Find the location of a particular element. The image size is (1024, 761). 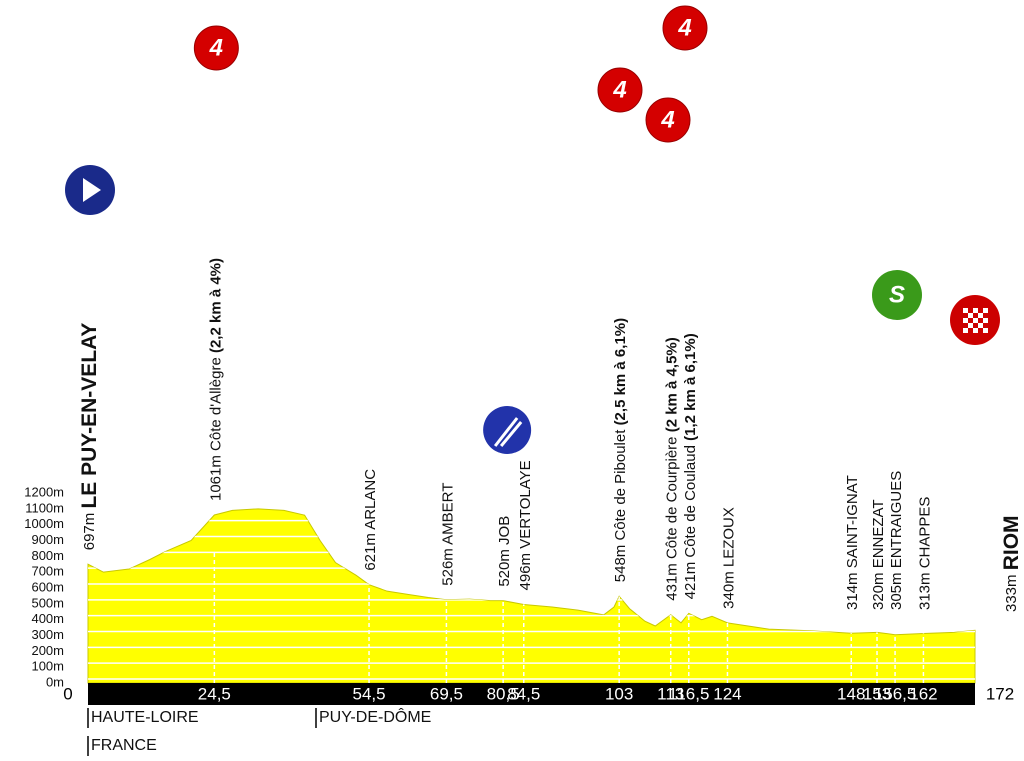

waypoint-label: 313m CHAPPES is located at coordinates (924, 553).